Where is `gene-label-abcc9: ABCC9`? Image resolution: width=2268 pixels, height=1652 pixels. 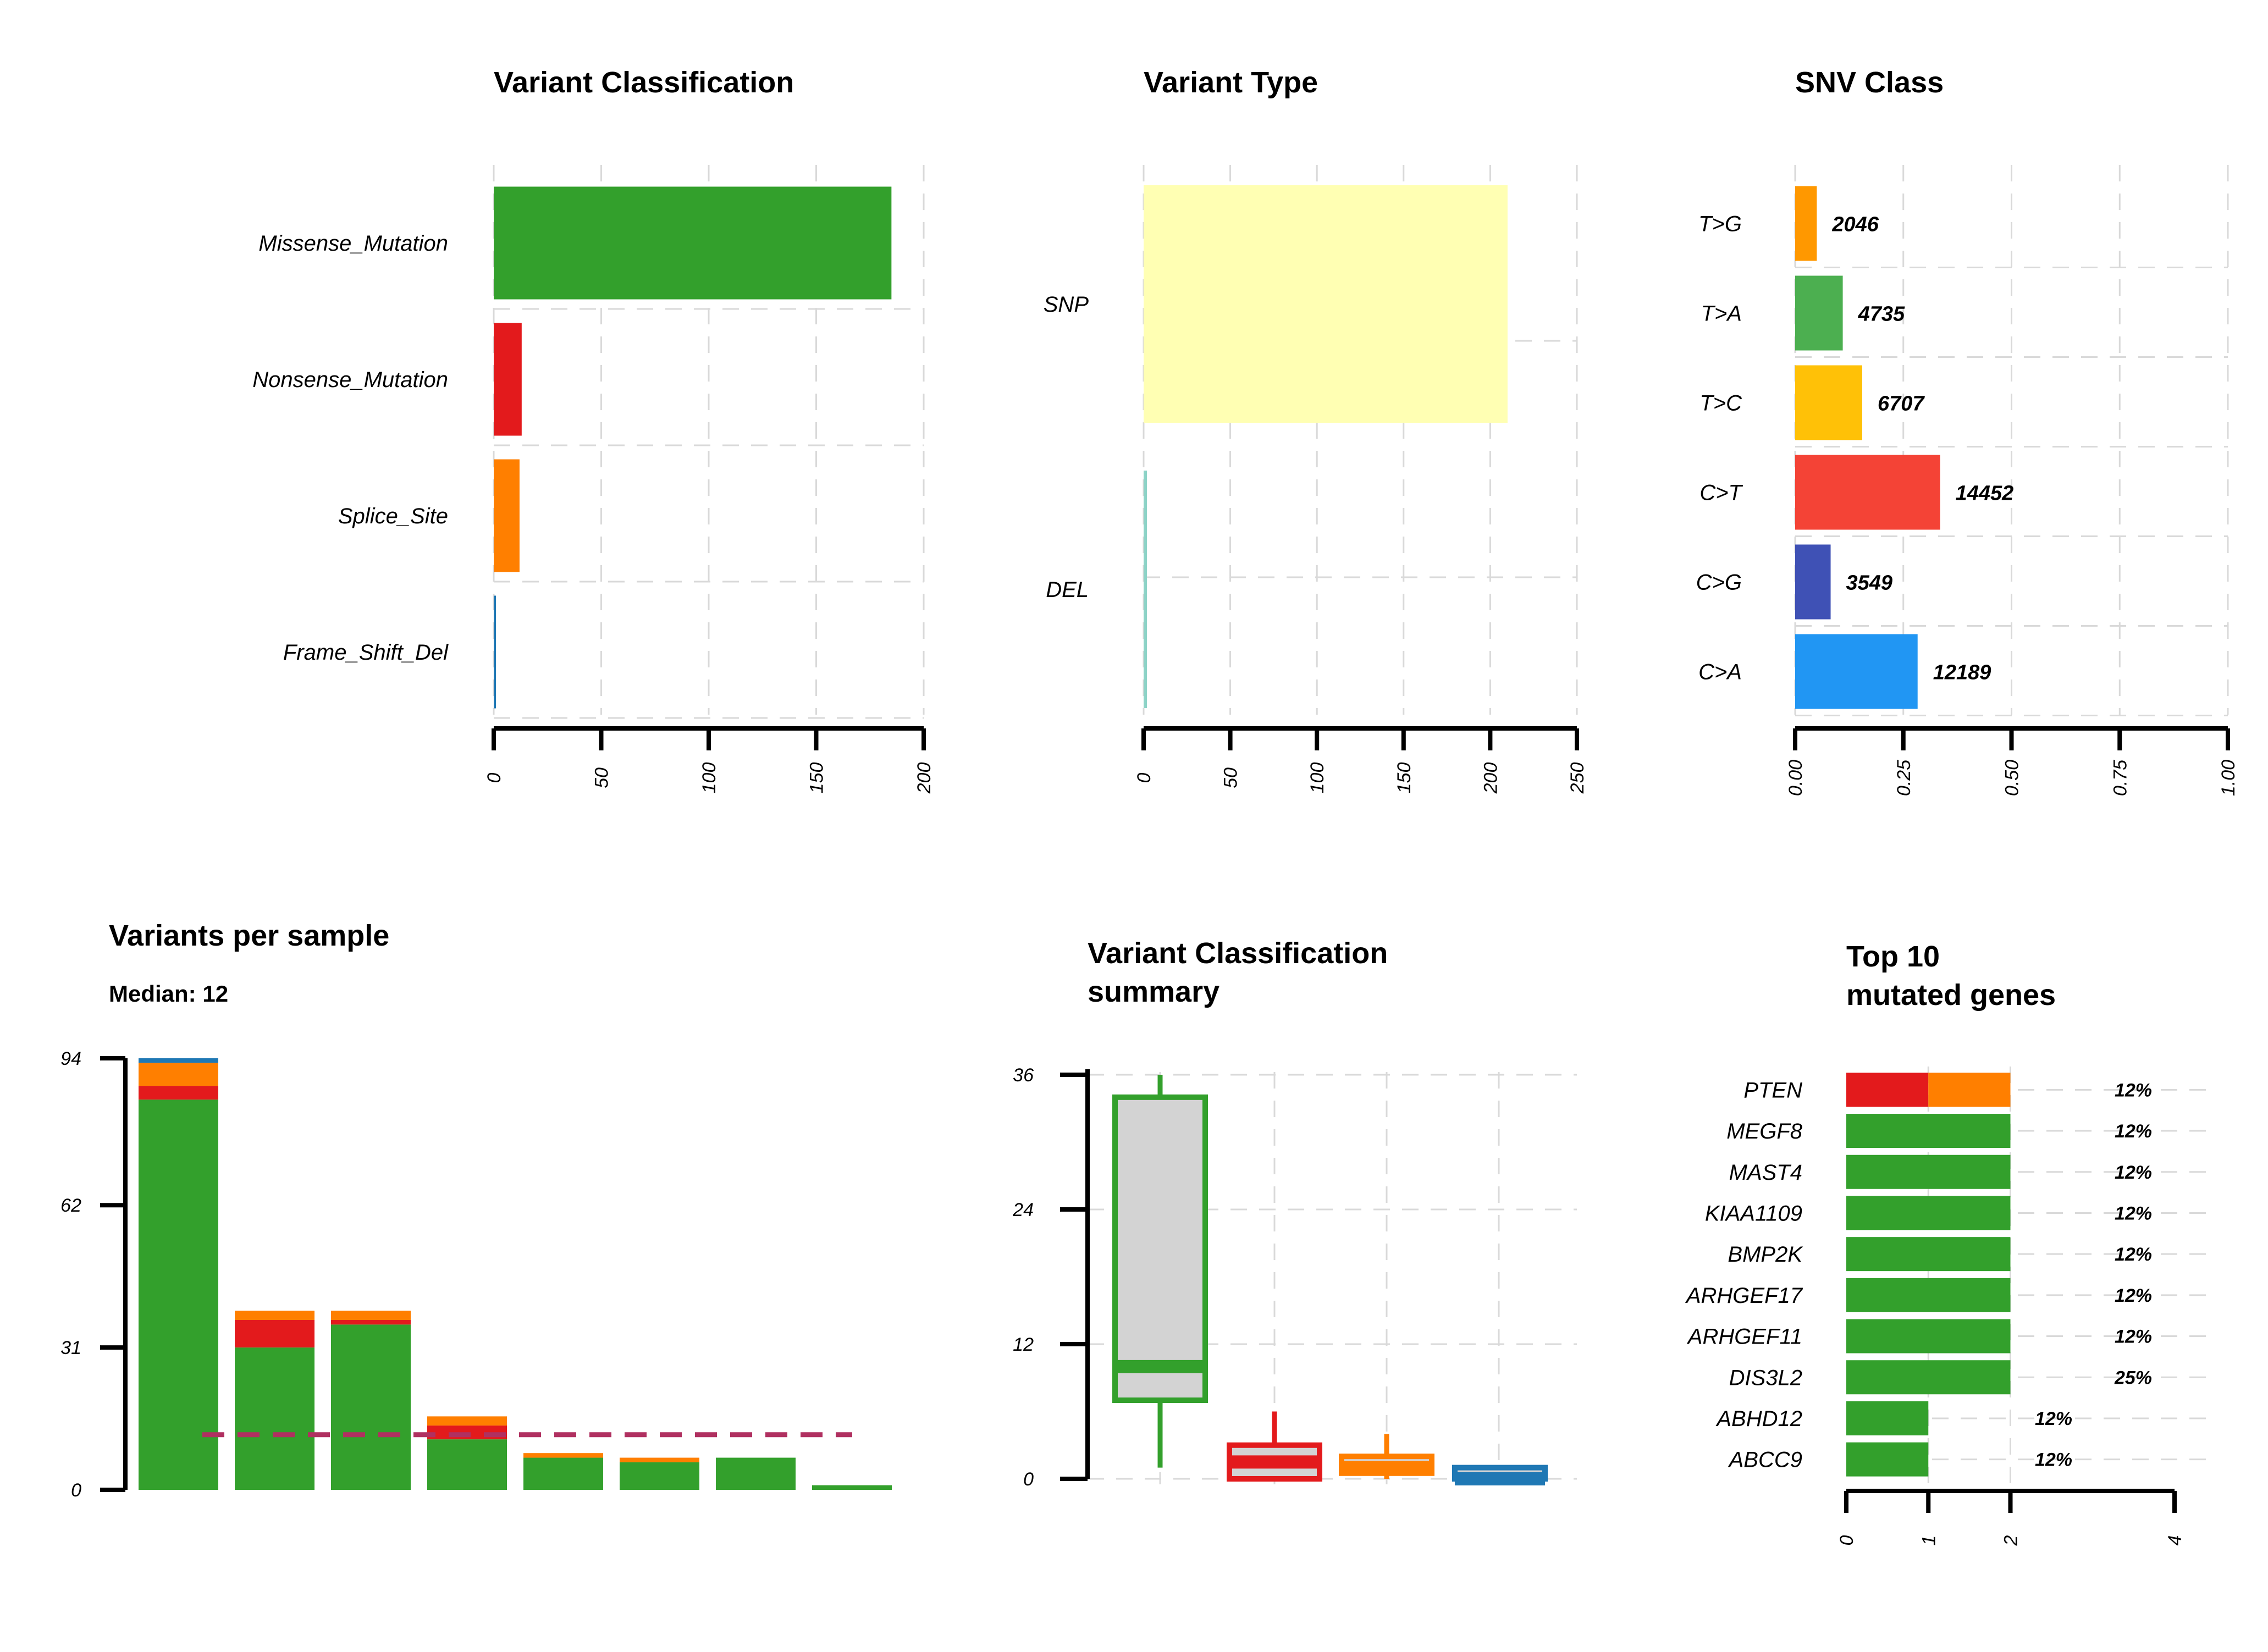 gene-label-abcc9: ABCC9 is located at coordinates (1765, 1460).